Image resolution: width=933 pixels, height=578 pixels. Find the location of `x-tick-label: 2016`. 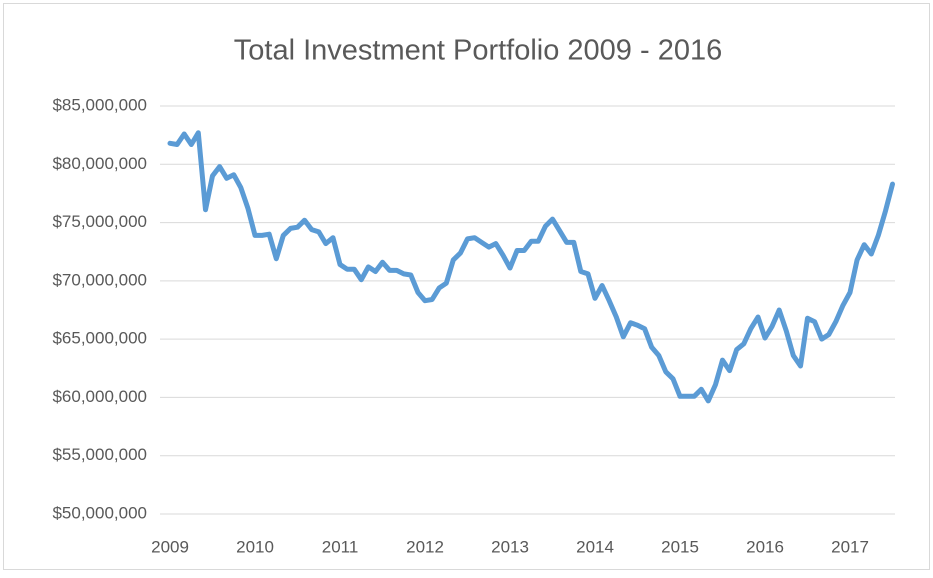

x-tick-label: 2016 is located at coordinates (765, 546).